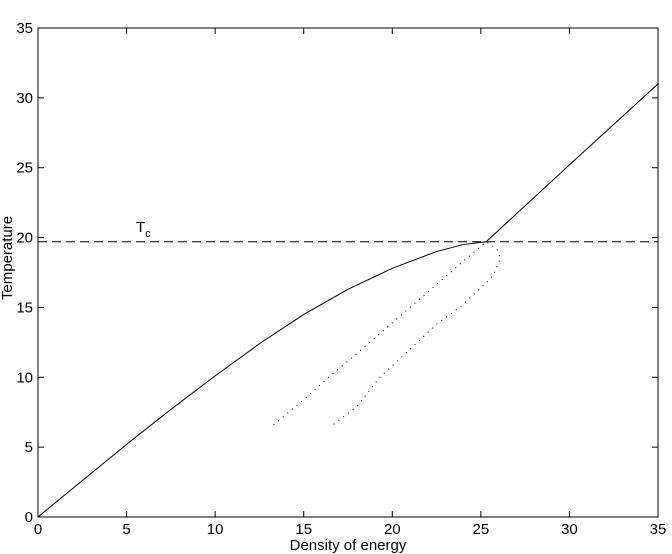 The width and height of the screenshot is (672, 554). Describe the element at coordinates (24, 238) in the screenshot. I see `y-tick-label: 20` at that location.